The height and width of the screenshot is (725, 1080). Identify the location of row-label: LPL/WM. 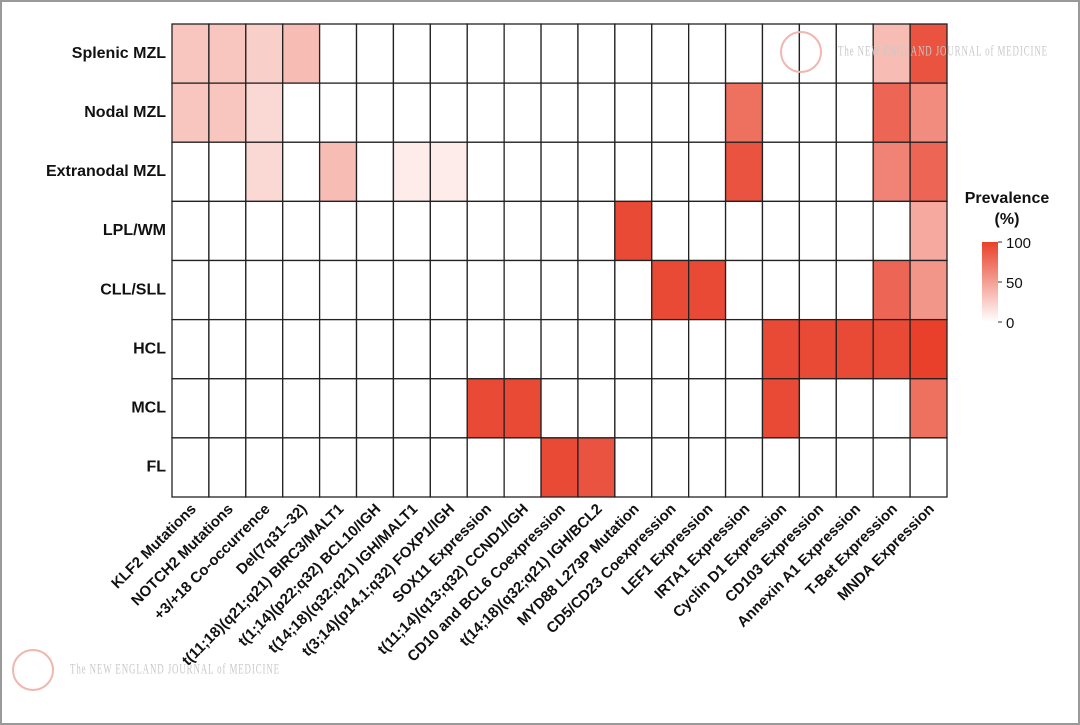
(134, 230).